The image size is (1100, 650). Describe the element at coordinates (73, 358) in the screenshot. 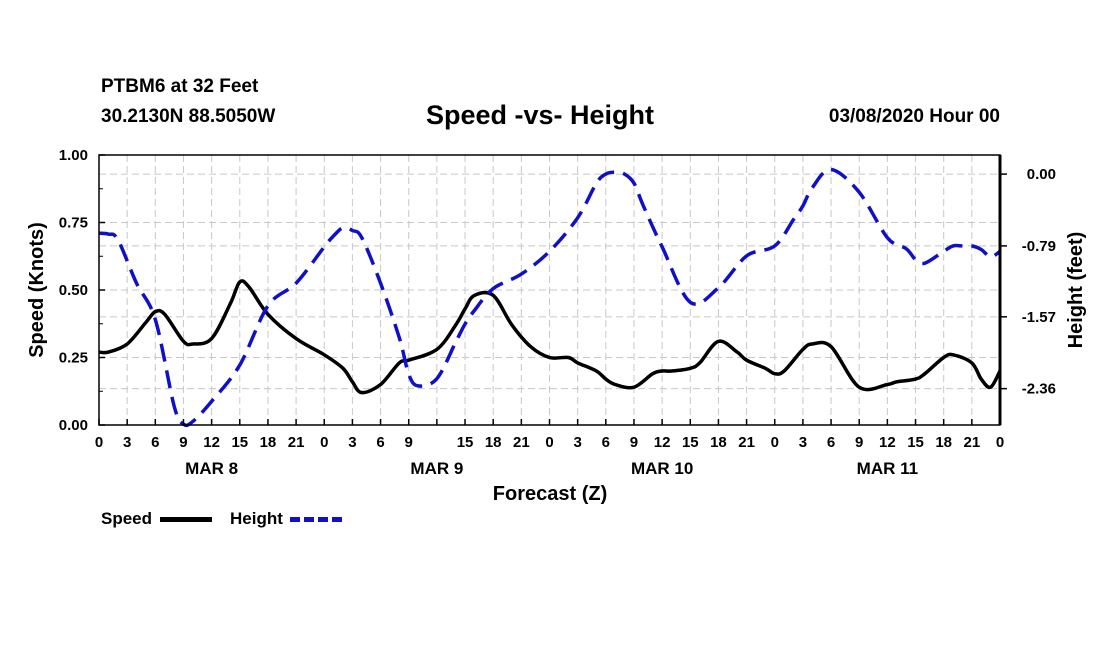

I see `y-tick-label: 0.25` at that location.